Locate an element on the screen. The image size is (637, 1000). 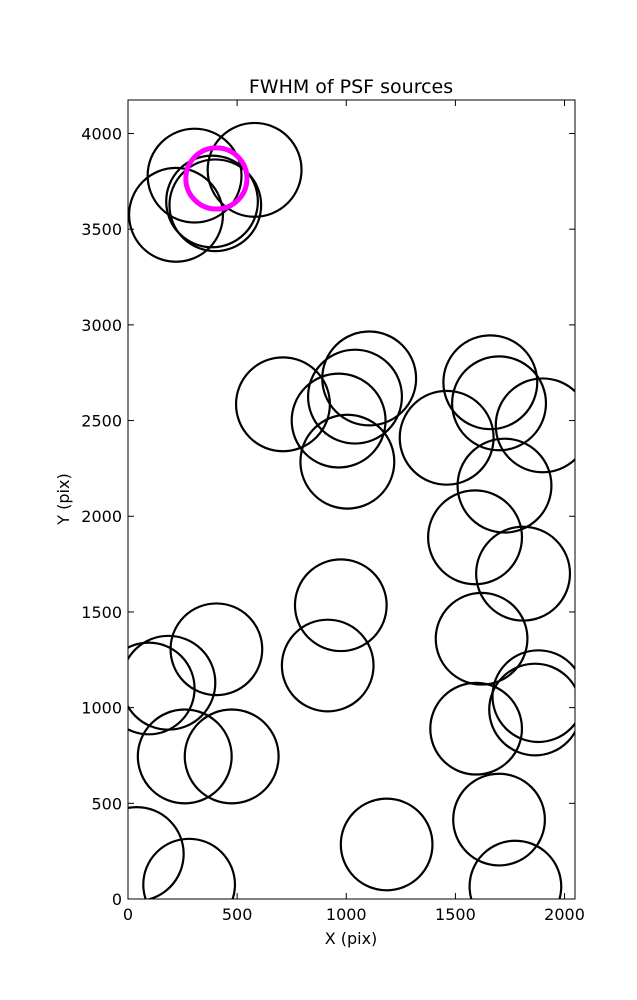
y-tick-label-1000: 1000 is located at coordinates (101, 708).